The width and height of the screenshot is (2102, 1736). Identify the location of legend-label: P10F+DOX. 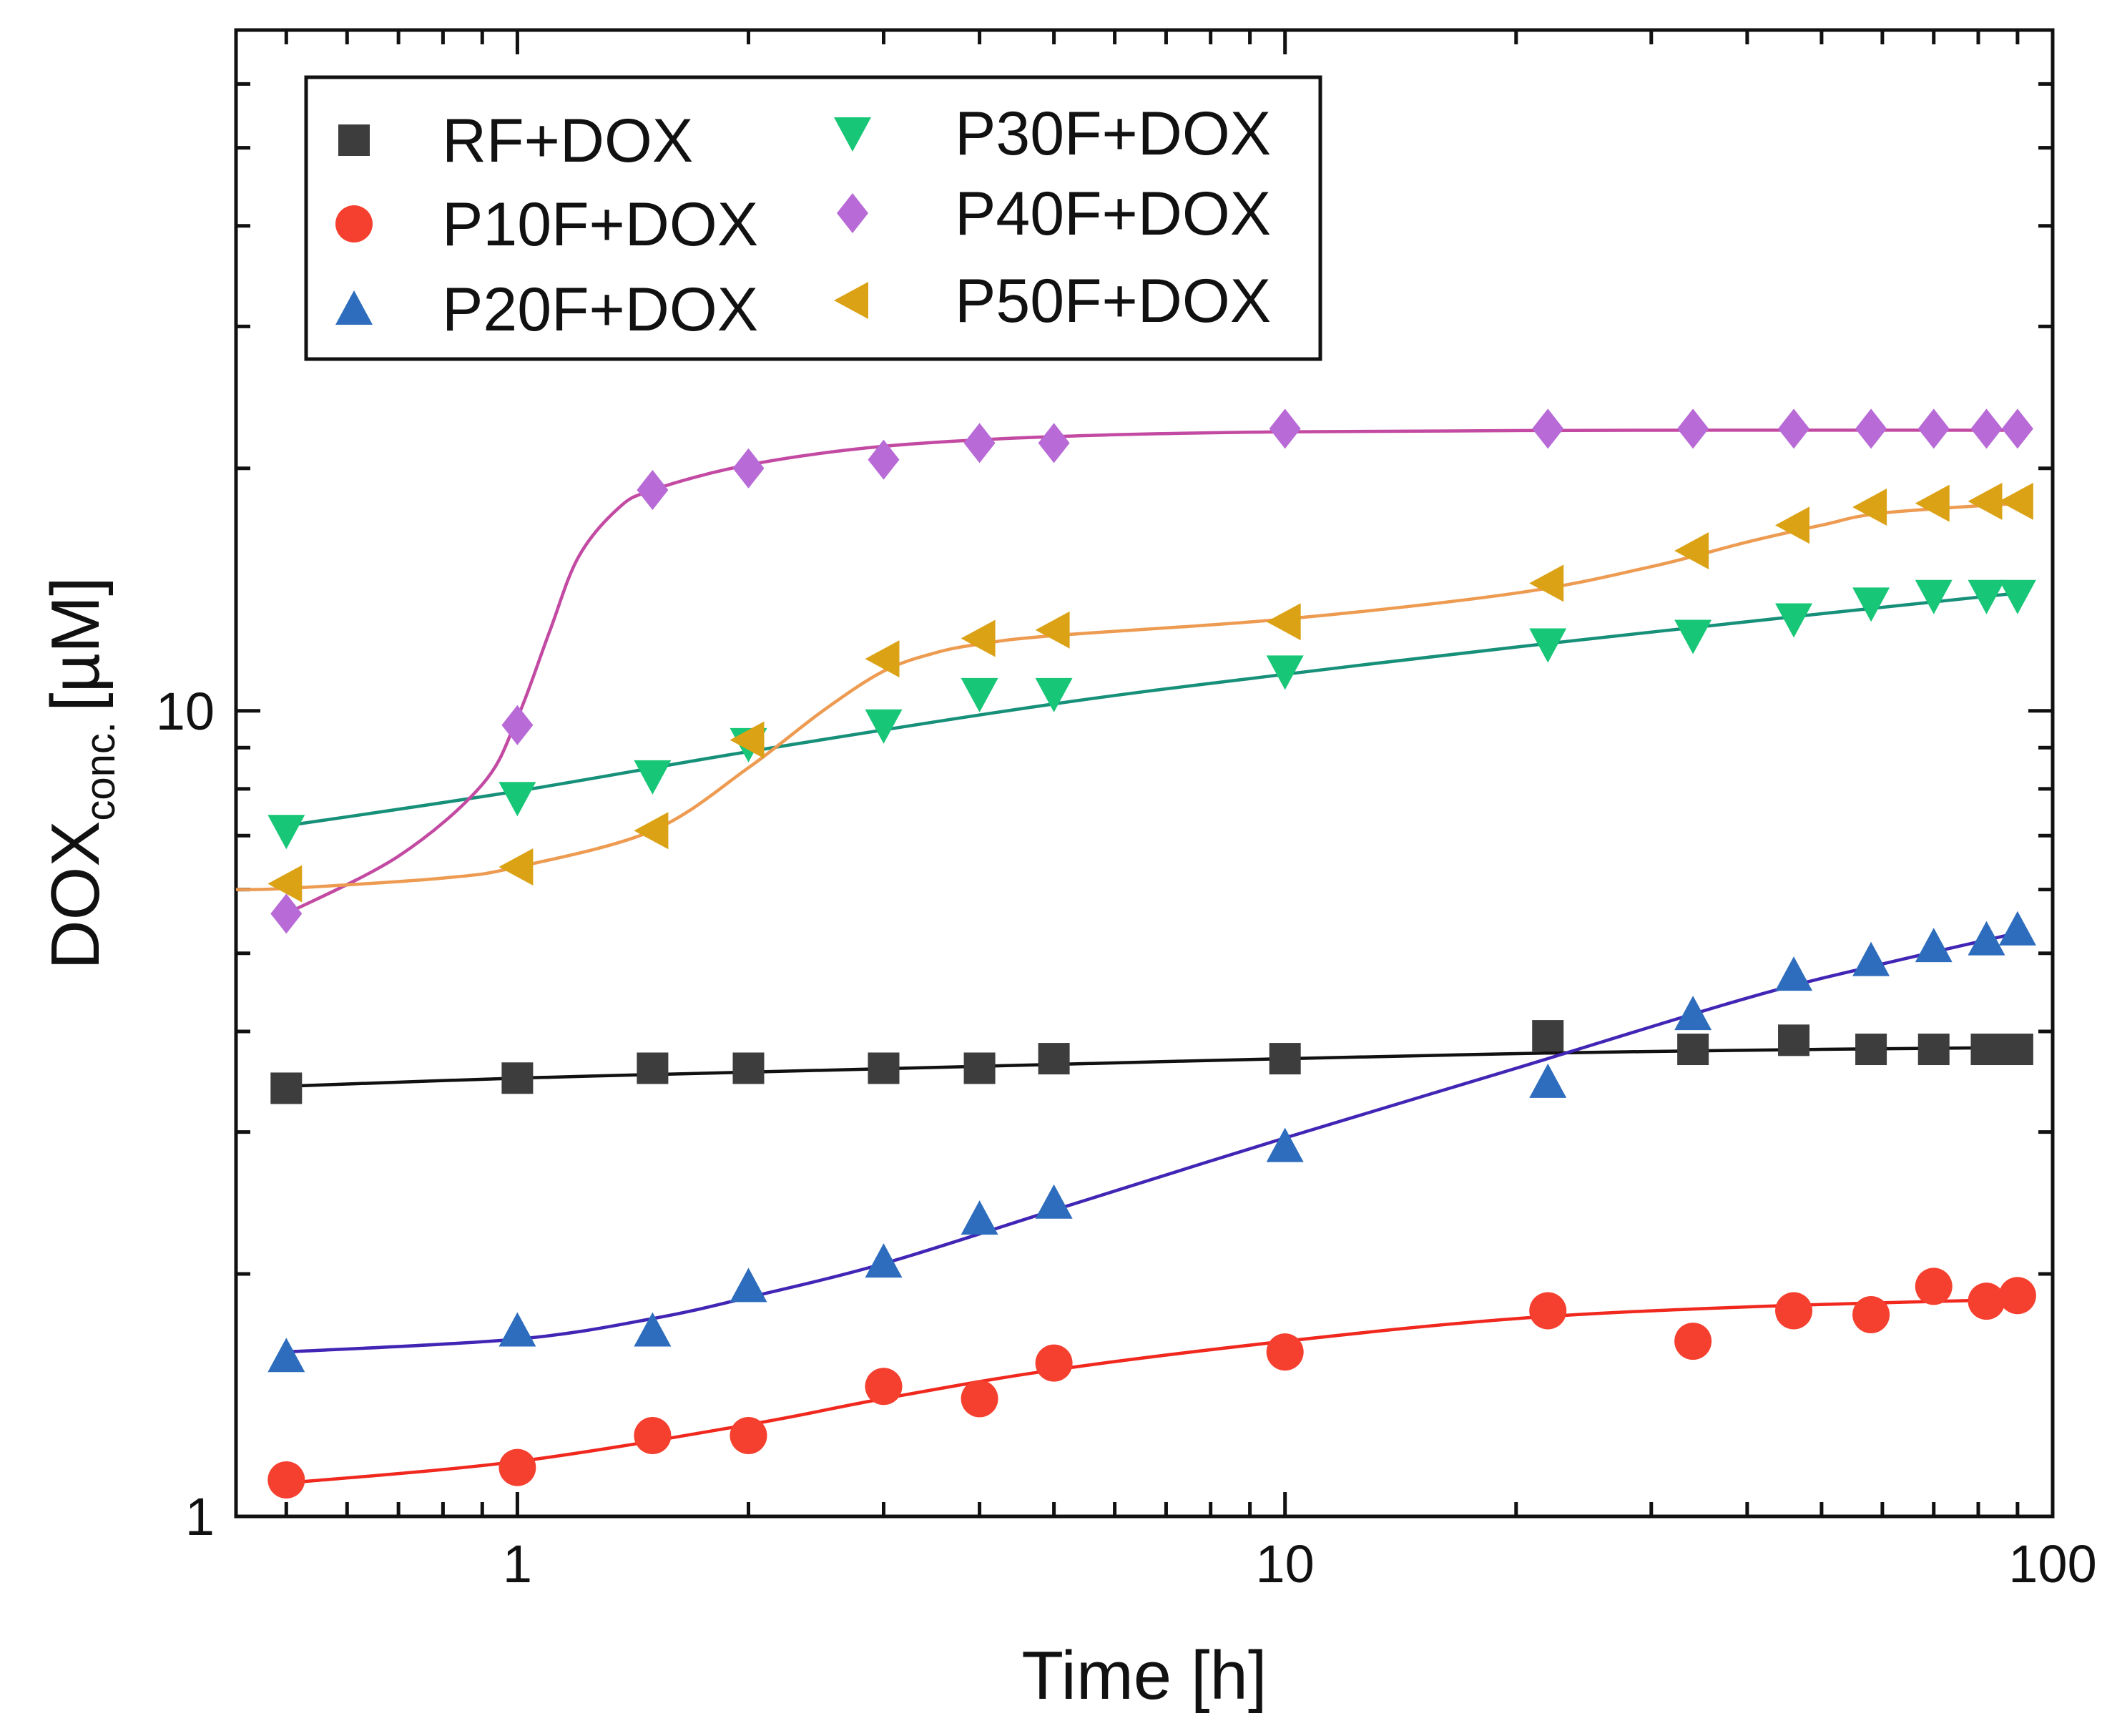
(600, 224).